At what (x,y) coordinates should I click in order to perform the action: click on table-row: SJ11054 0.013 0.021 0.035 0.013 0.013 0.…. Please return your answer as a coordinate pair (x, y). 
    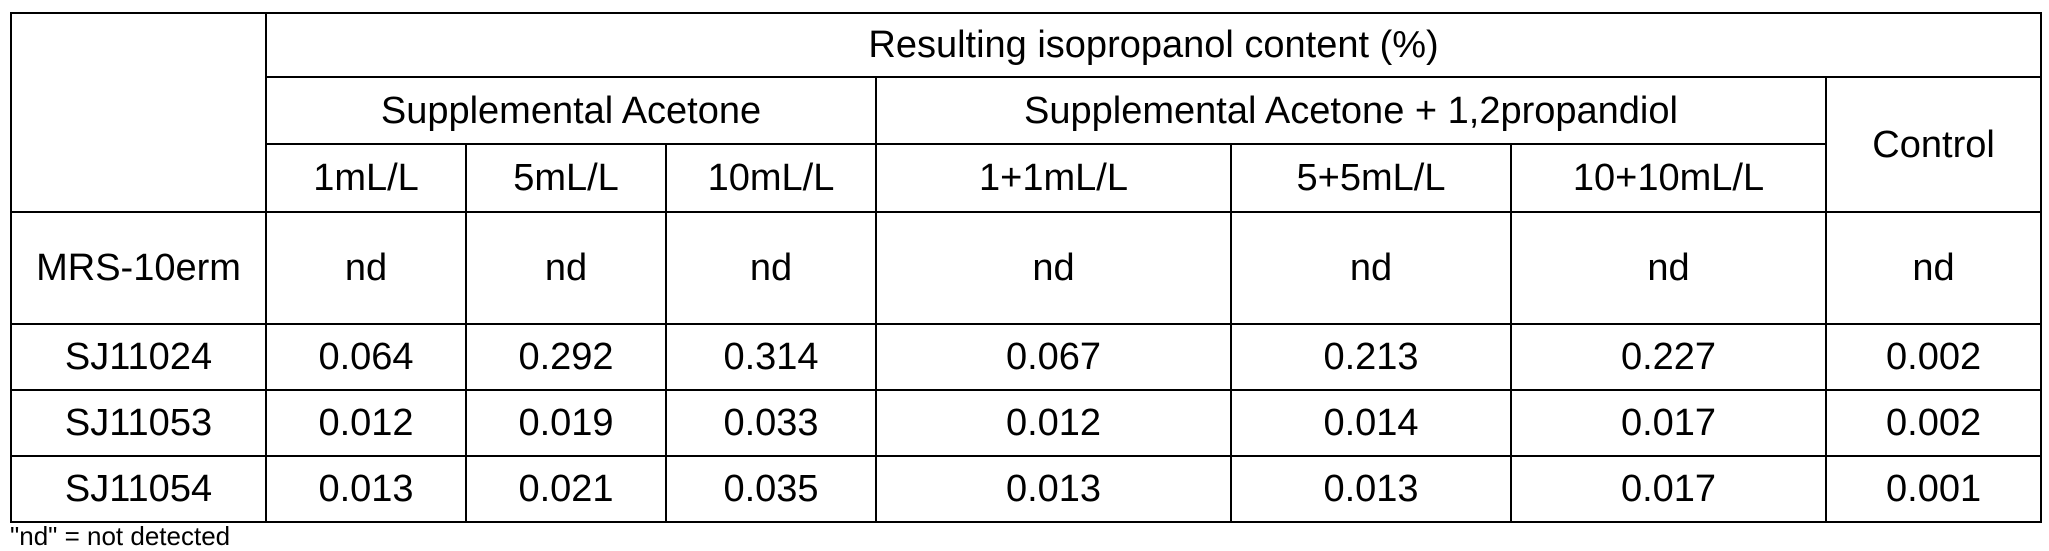
    Looking at the image, I should click on (1026, 489).